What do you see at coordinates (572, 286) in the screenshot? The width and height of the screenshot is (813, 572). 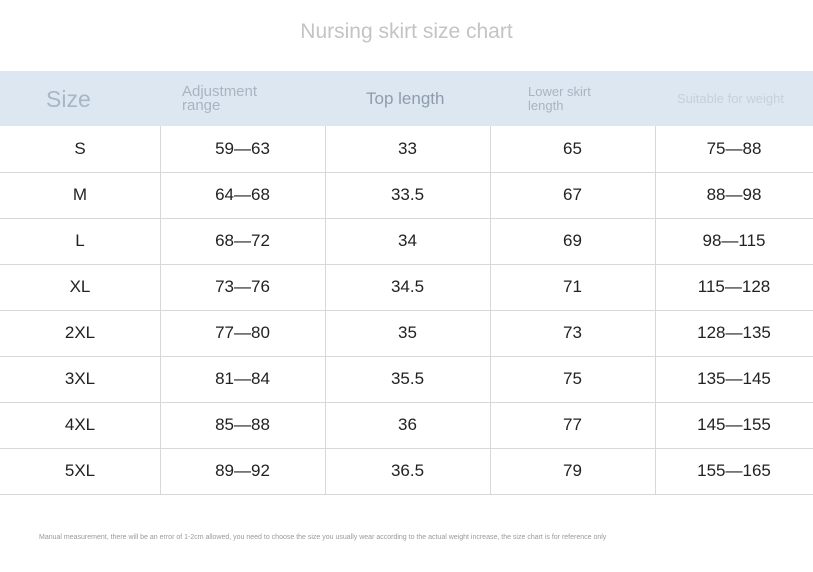 I see `table-cell: 71` at bounding box center [572, 286].